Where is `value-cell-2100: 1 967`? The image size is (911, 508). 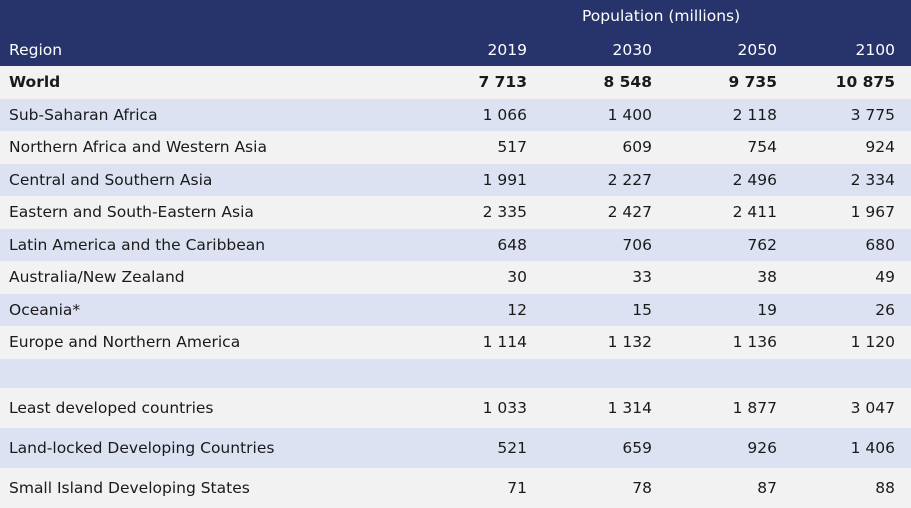
value-cell-2100: 1 967 is located at coordinates (872, 212).